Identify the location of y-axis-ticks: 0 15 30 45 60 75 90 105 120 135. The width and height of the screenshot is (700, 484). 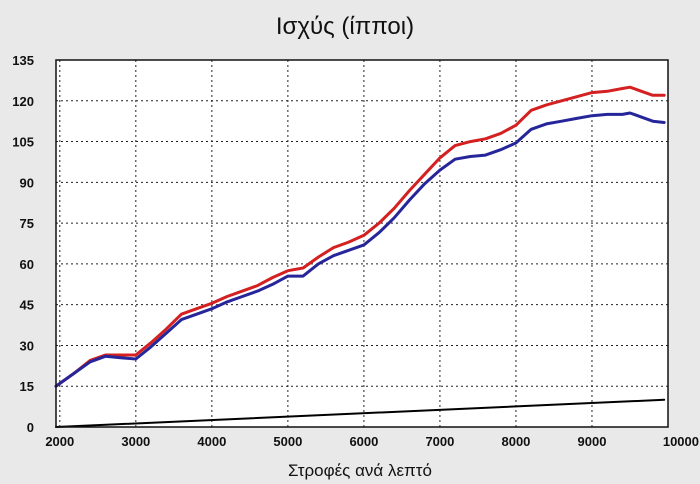
(23, 244).